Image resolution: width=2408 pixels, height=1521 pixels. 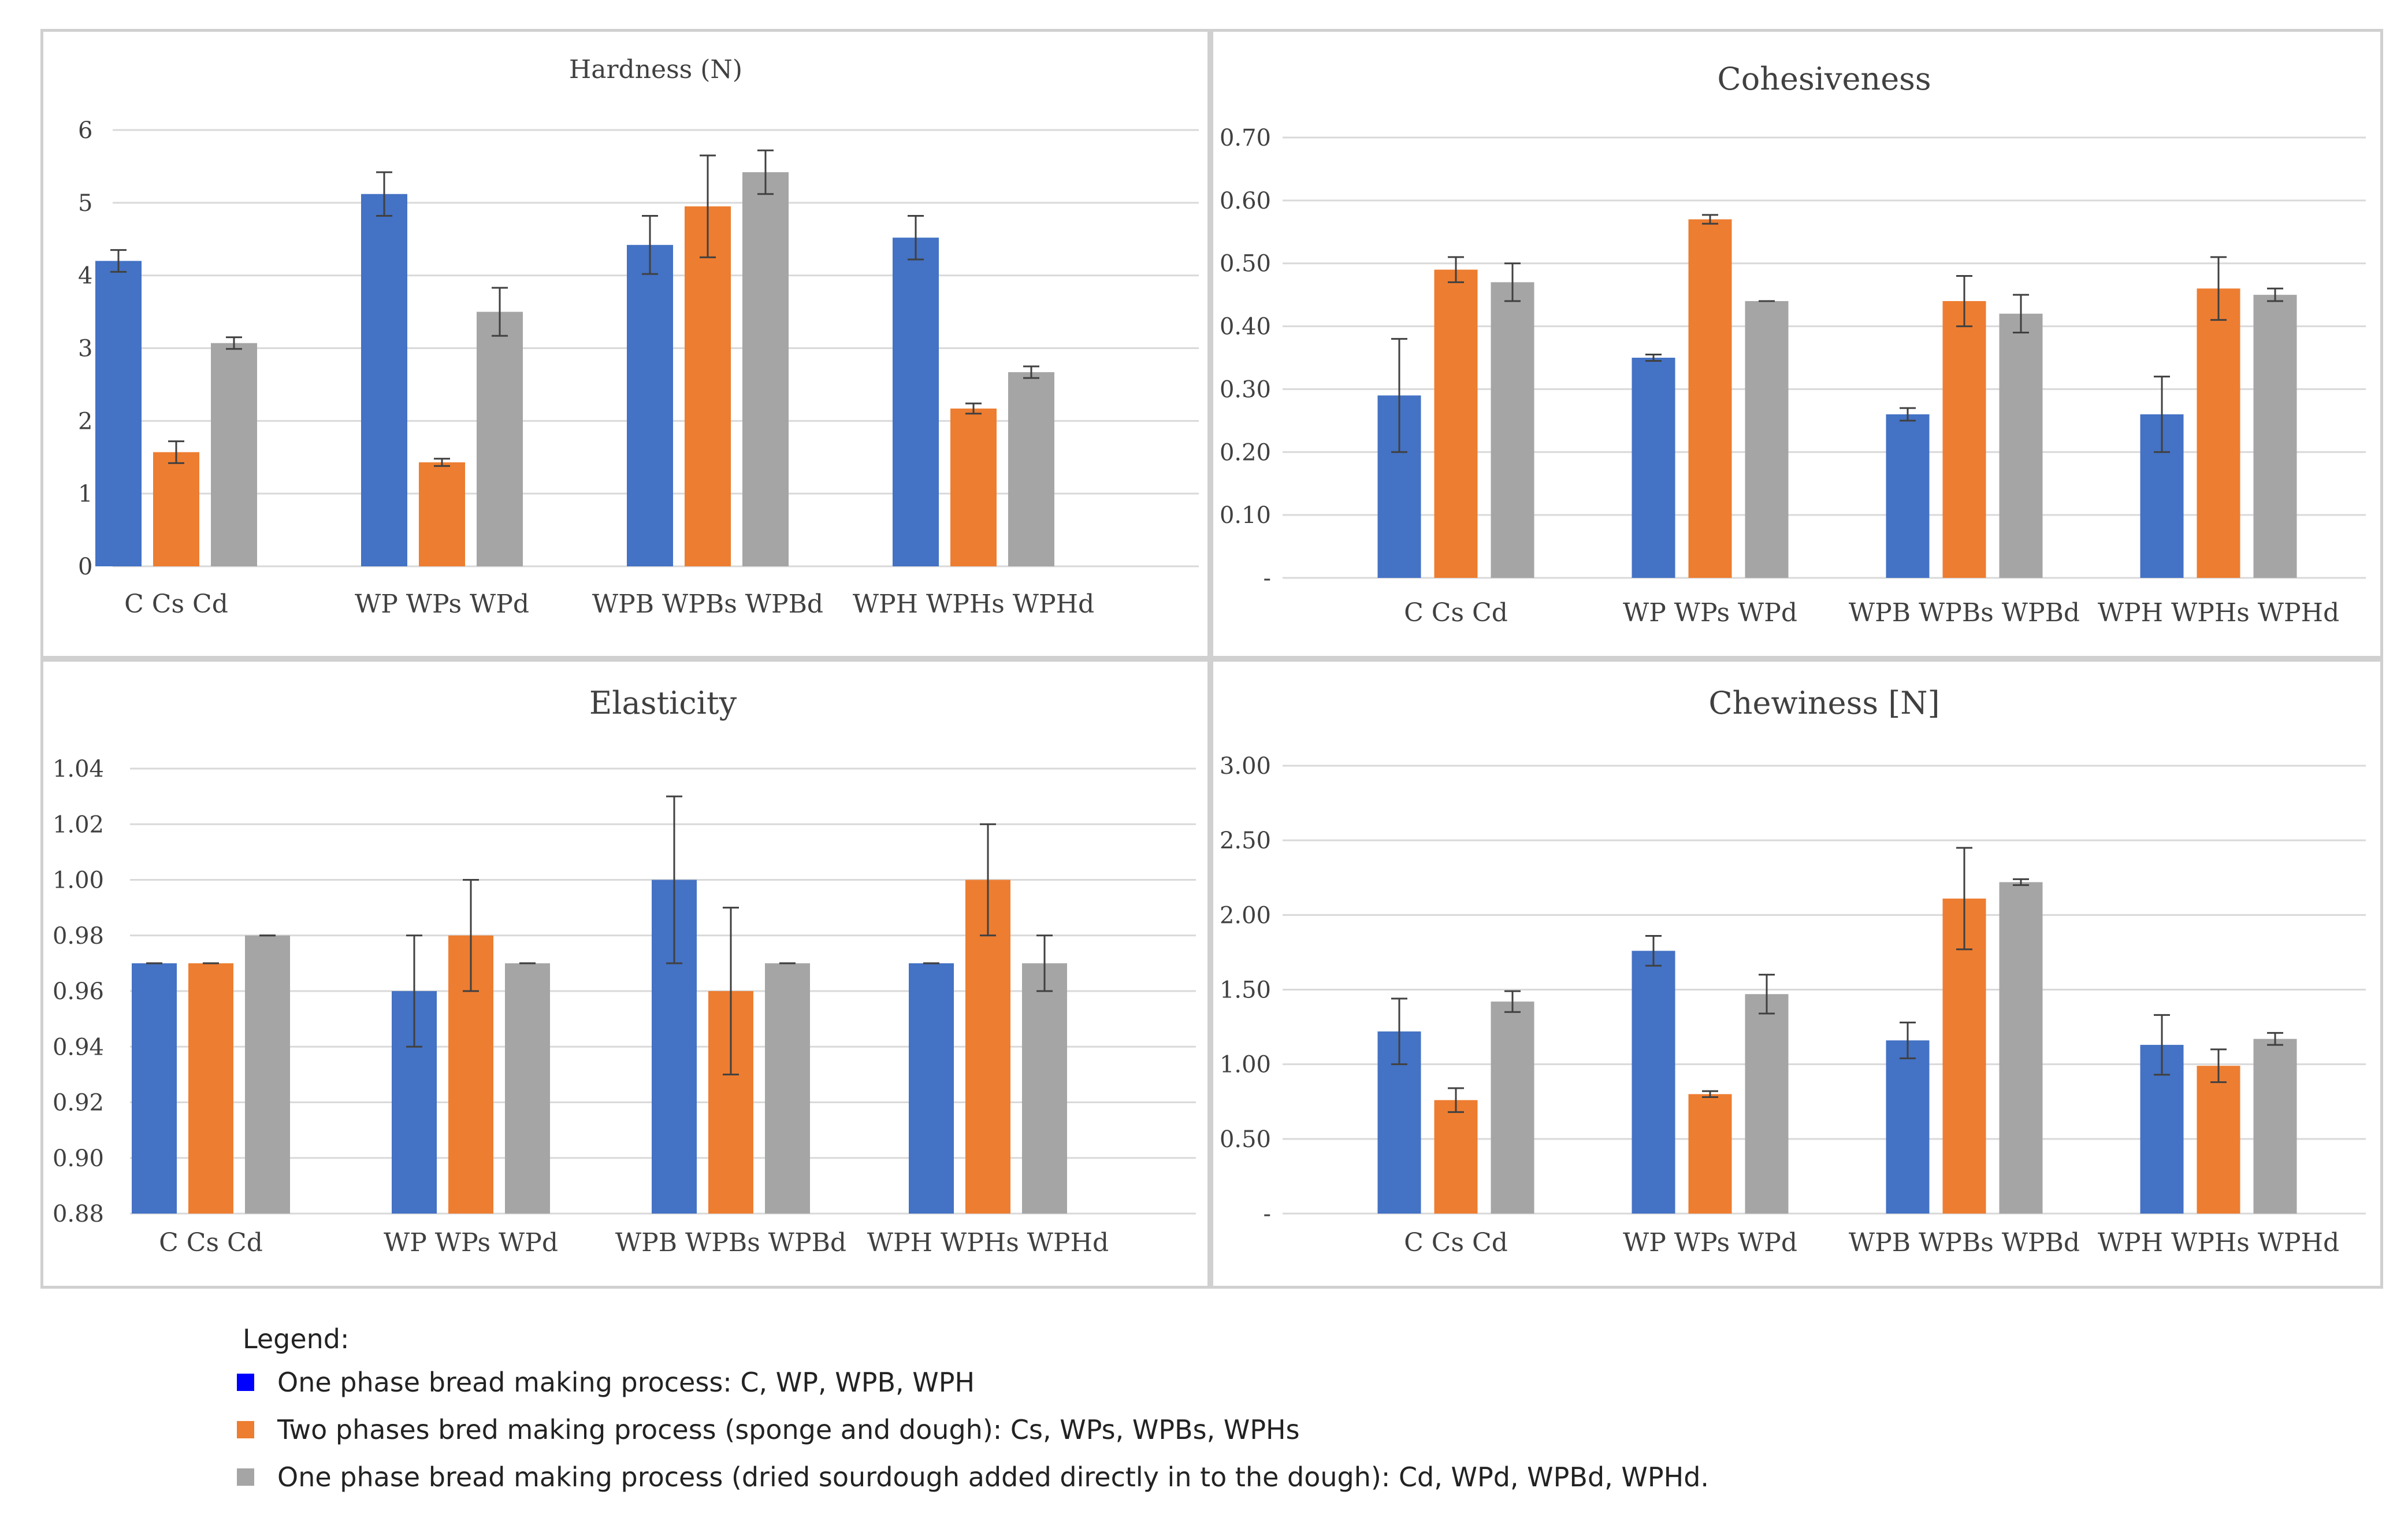 I want to click on y-tick-label: 2.00, so click(x=1245, y=916).